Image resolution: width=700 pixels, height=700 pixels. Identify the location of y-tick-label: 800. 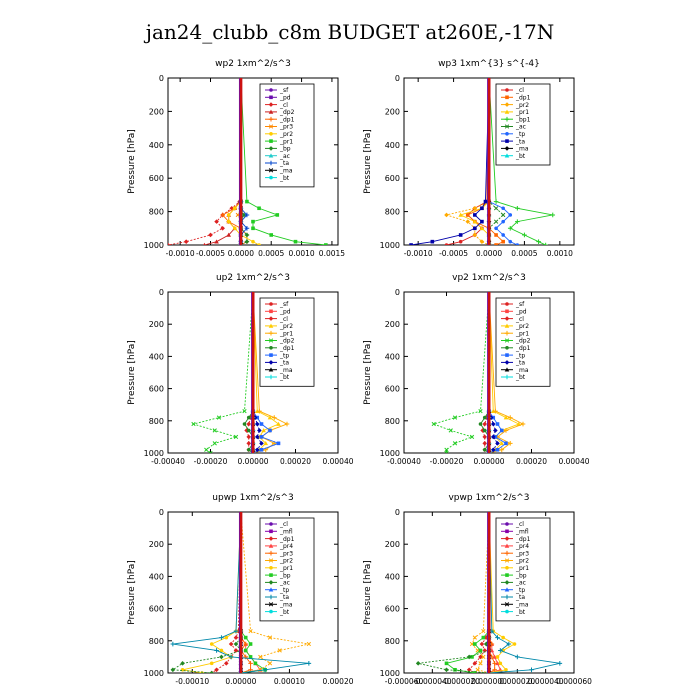
(392, 212).